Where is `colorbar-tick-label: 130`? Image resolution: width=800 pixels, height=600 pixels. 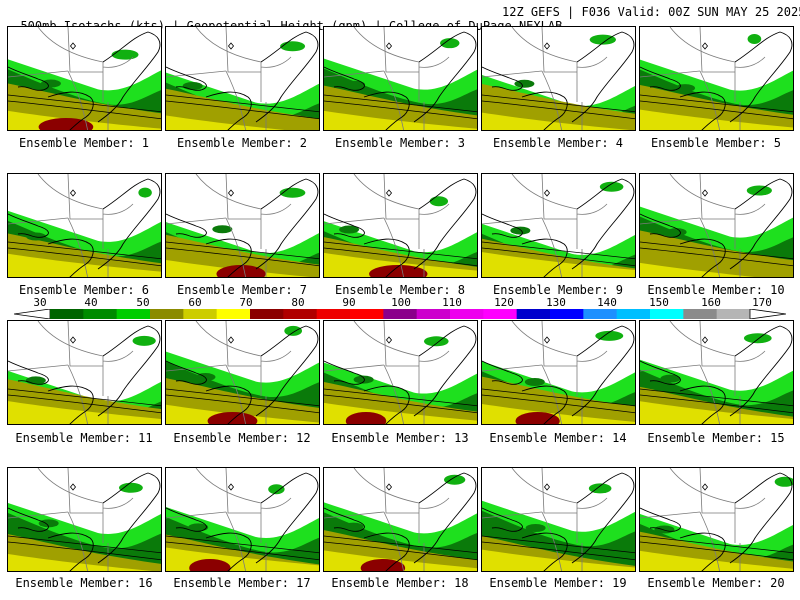
colorbar-tick-label: 130 is located at coordinates (556, 302).